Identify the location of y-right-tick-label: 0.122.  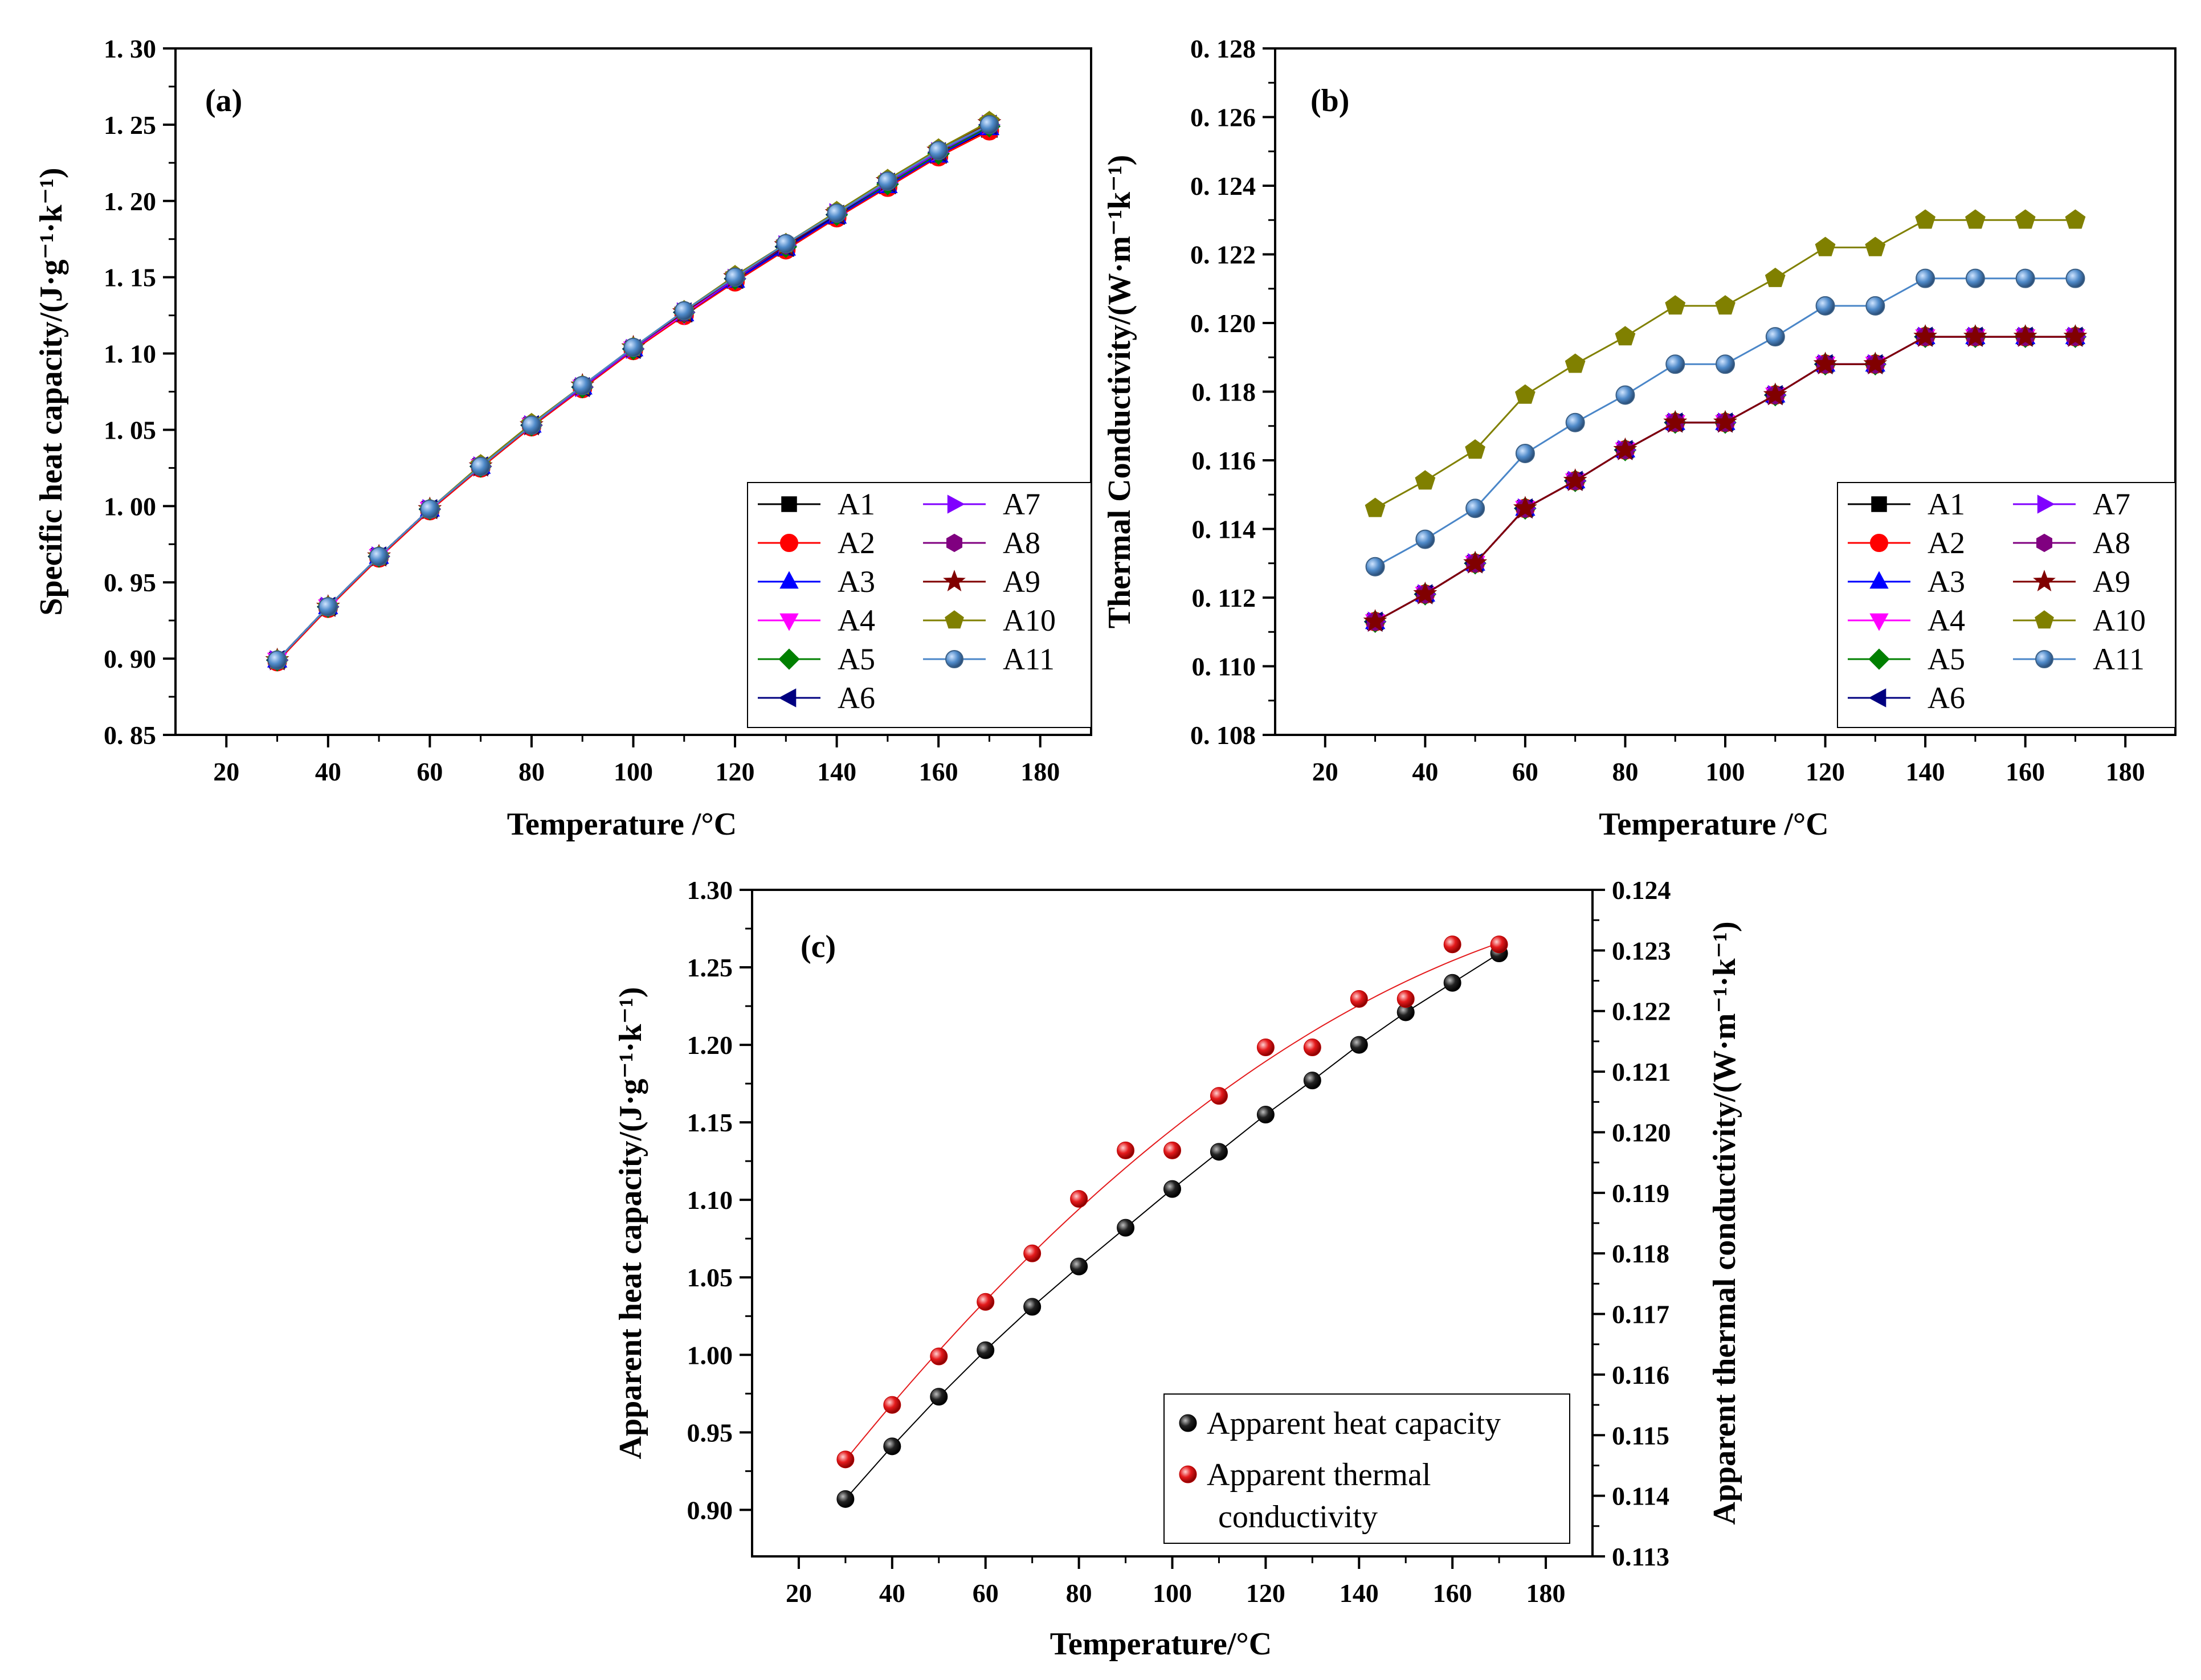
(1641, 1011).